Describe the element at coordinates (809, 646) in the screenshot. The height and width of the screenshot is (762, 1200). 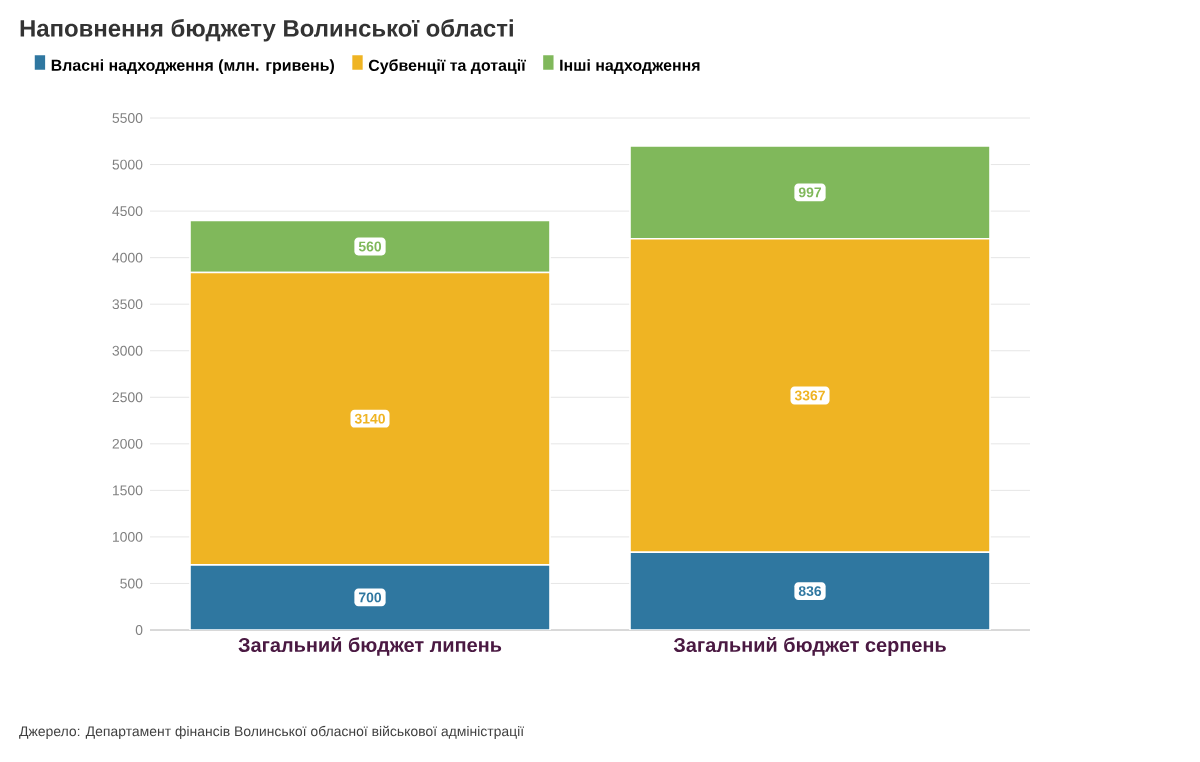
I see `x-tick-label: Загальний бюджет серпень` at that location.